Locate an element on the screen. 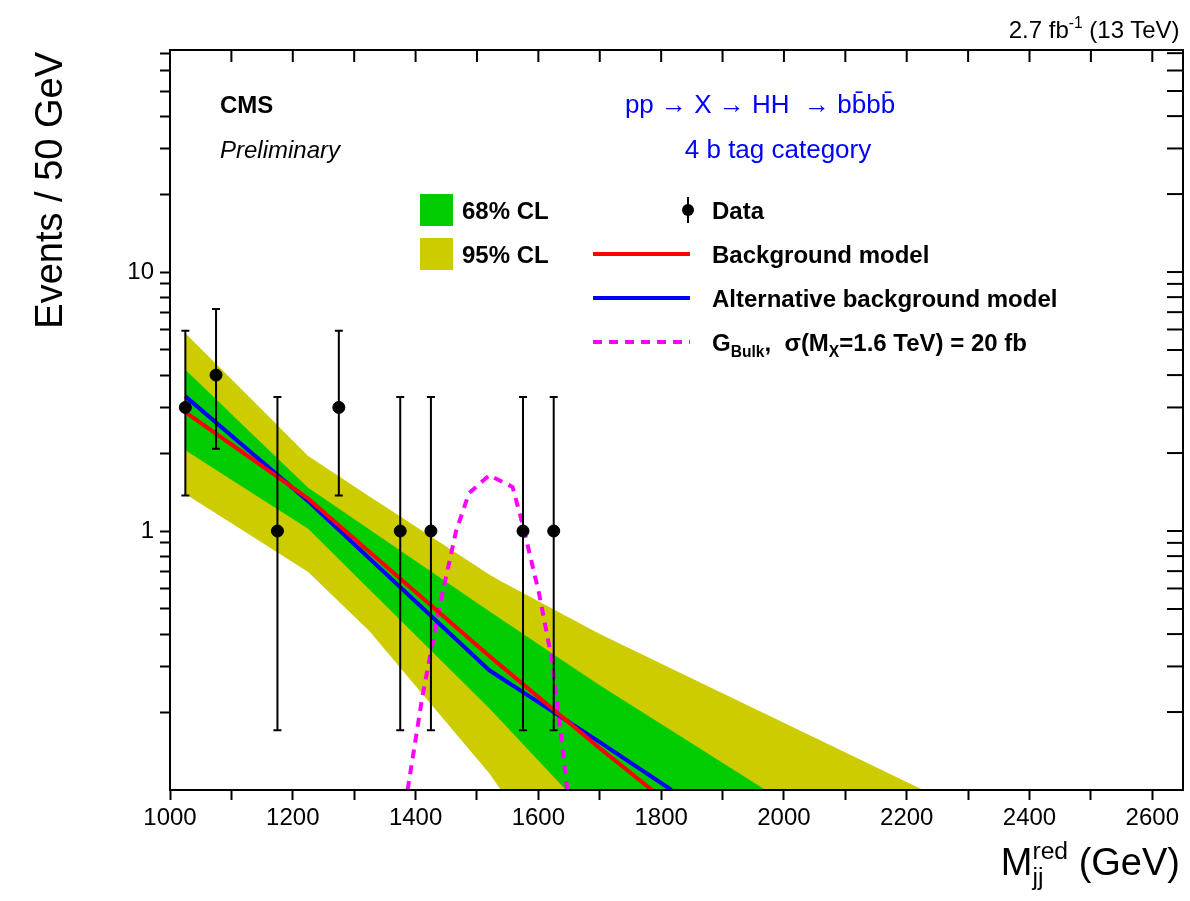 Image resolution: width=1190 pixels, height=901 pixels. y-tick-label: 1 is located at coordinates (147, 529).